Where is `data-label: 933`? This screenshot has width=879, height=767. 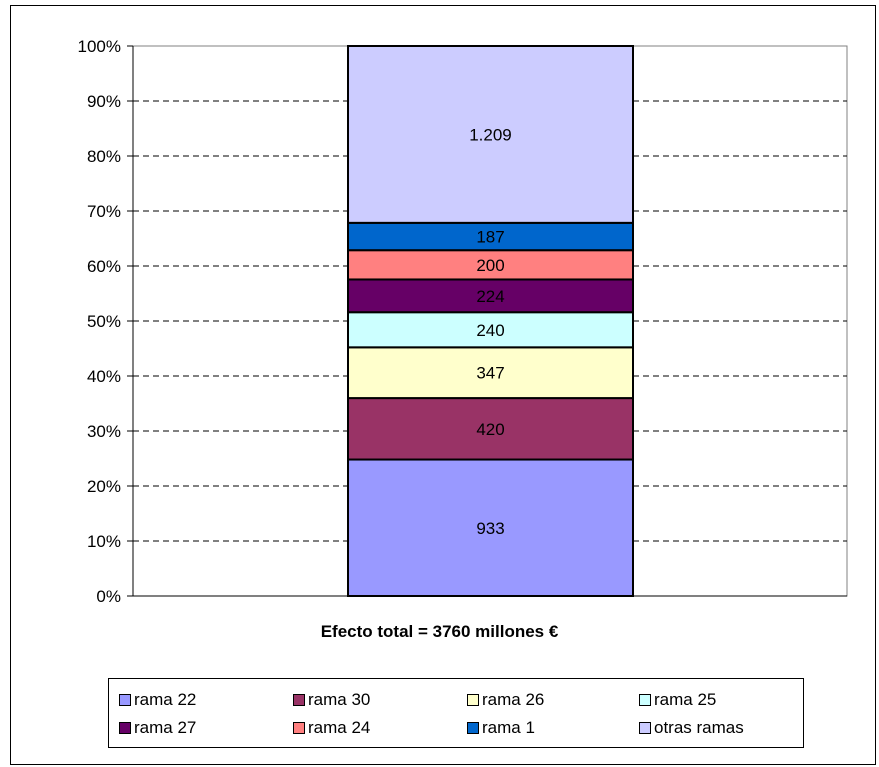
data-label: 933 is located at coordinates (490, 528).